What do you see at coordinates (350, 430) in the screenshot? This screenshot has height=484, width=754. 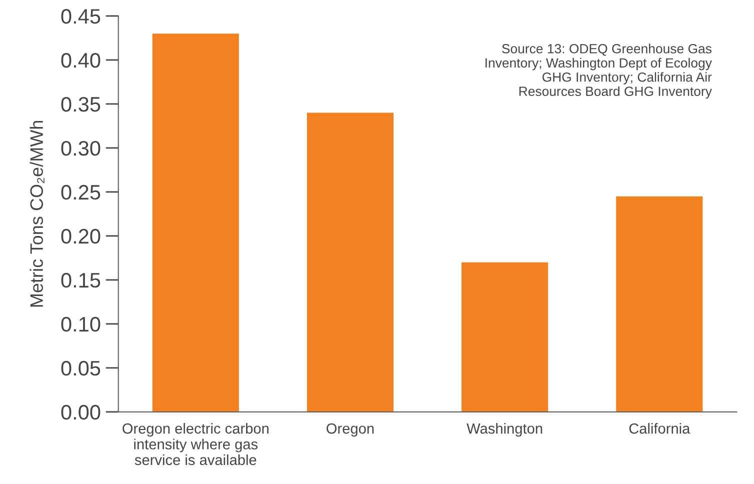 I see `x-tick-label: Oregon` at bounding box center [350, 430].